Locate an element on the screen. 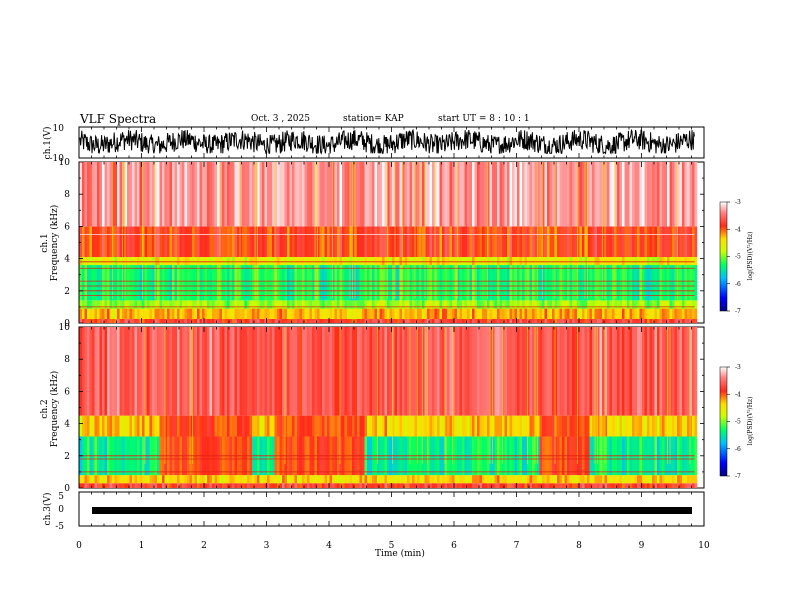  x-tick-label: 4 is located at coordinates (329, 546).